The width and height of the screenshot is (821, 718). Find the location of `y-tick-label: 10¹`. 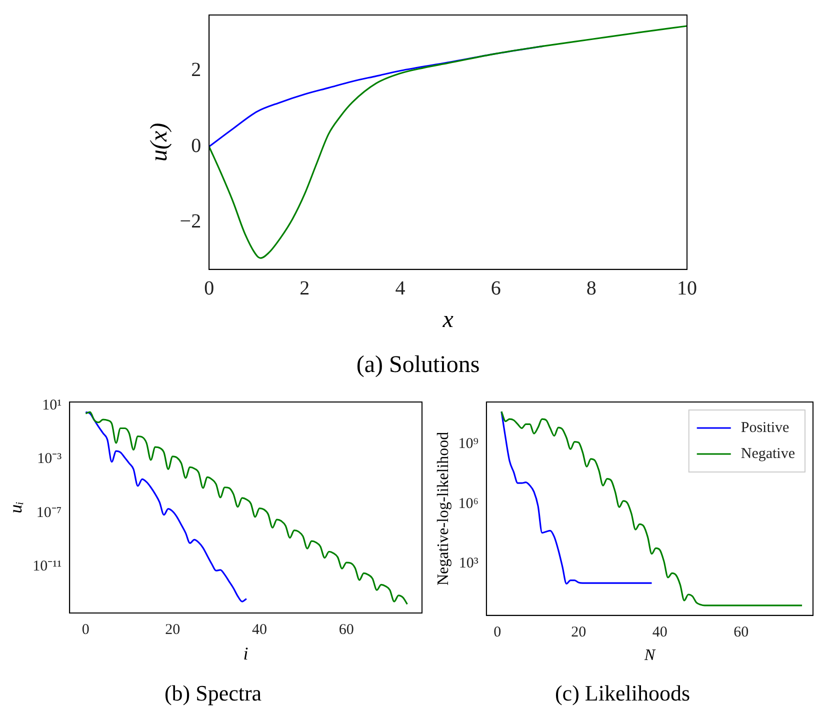

y-tick-label: 10¹ is located at coordinates (52, 405).